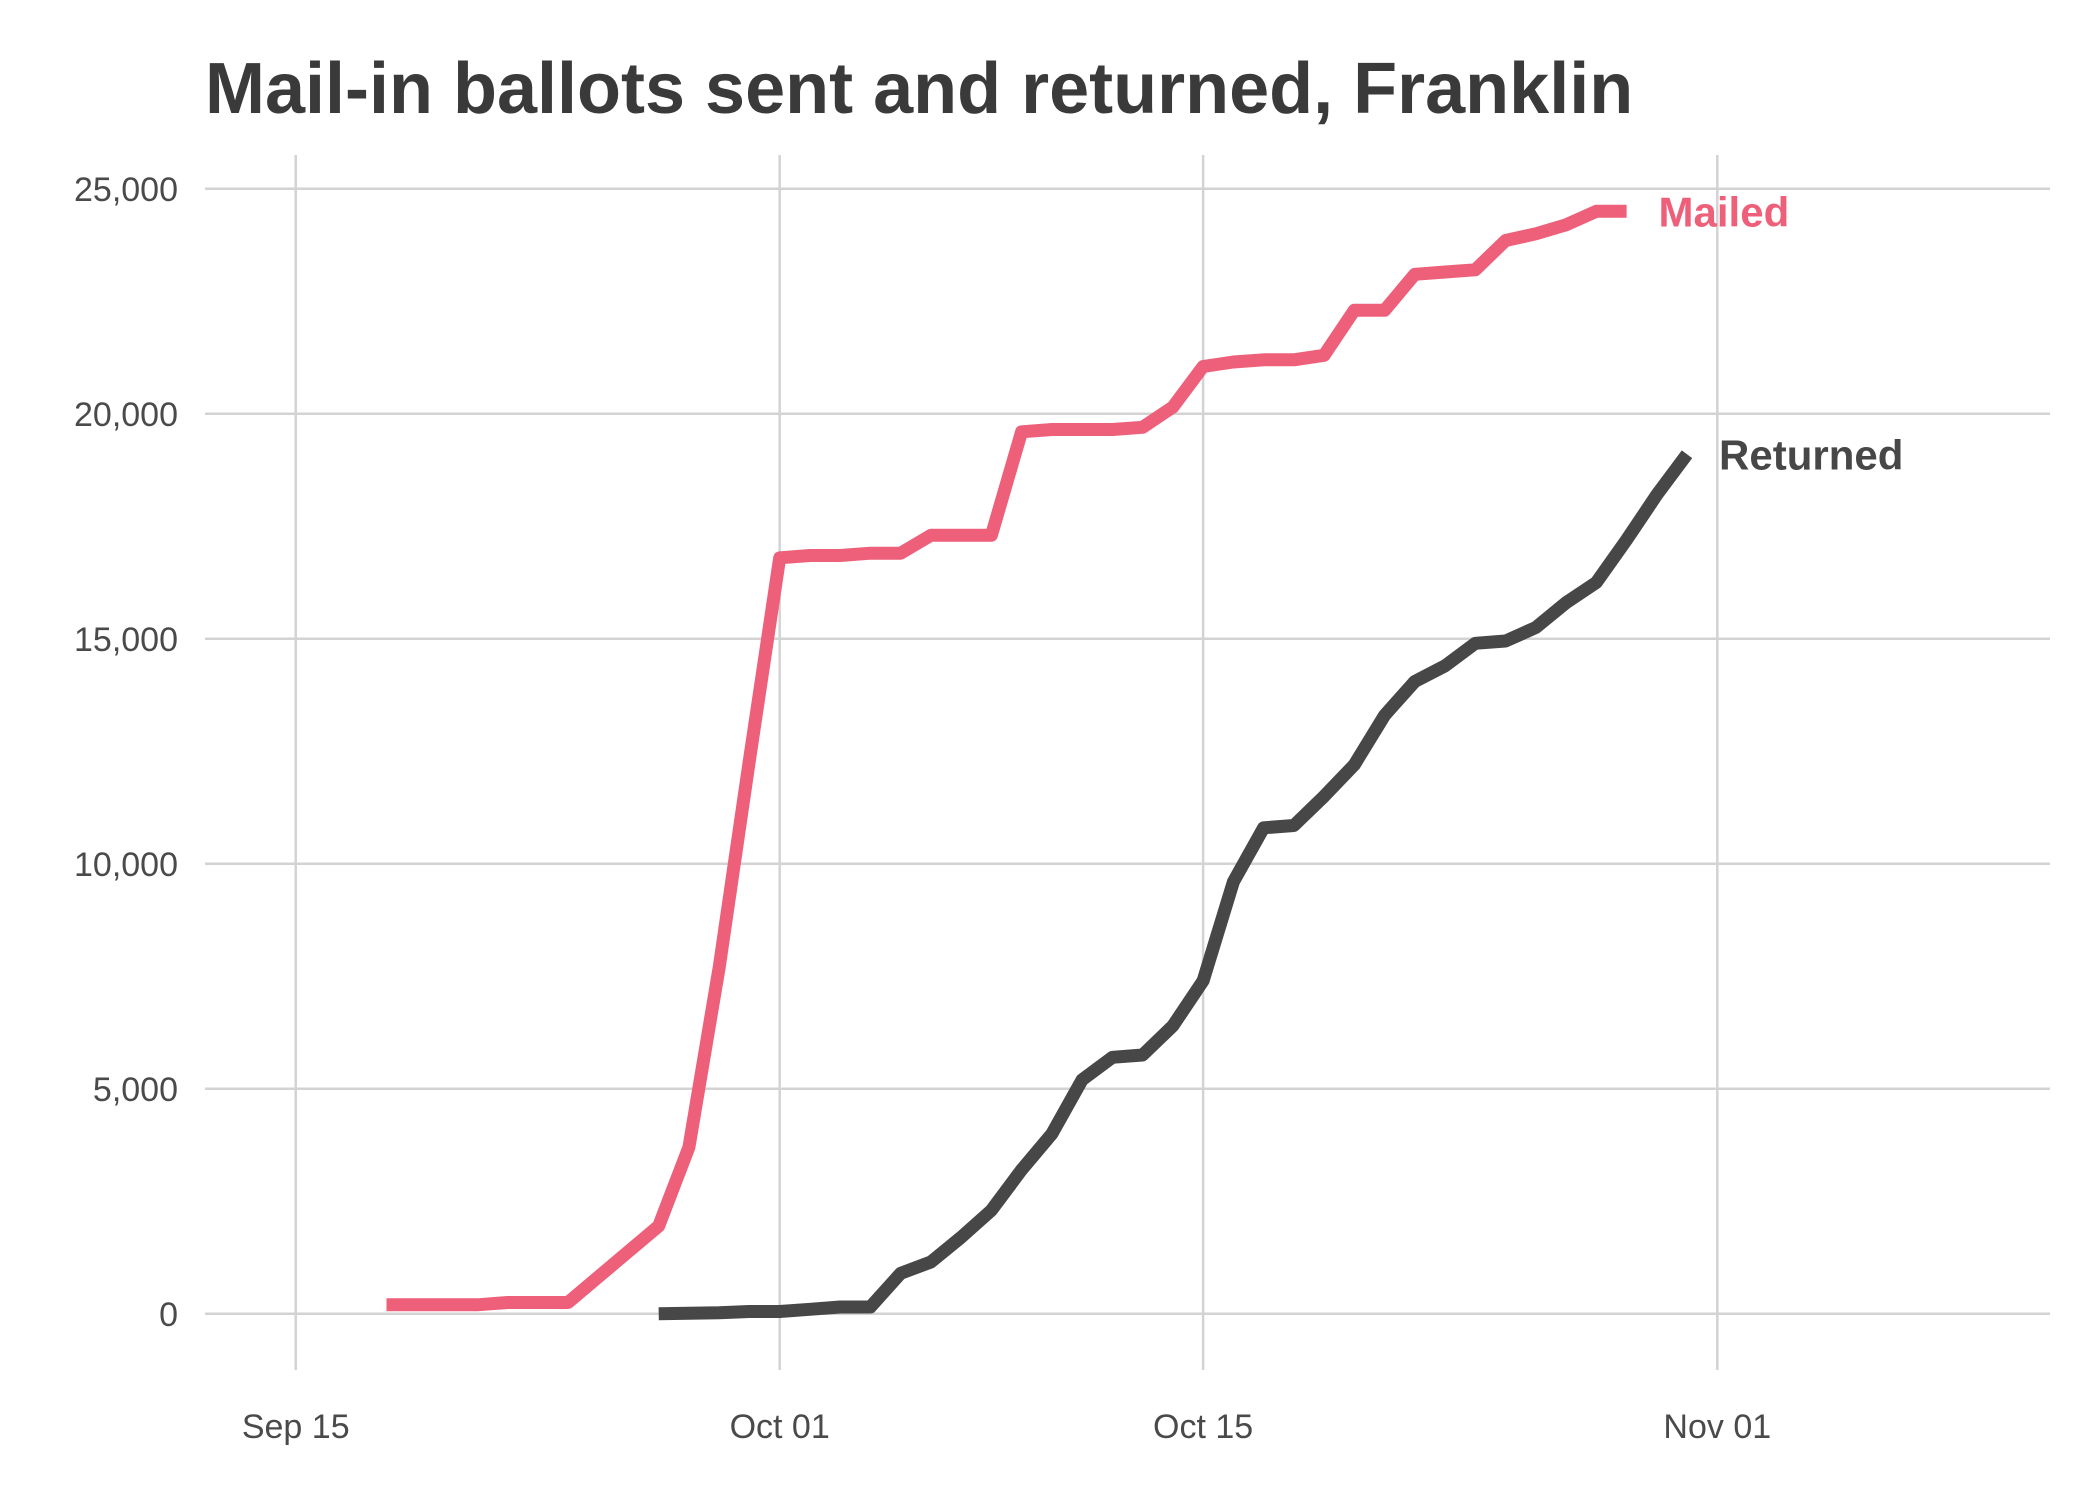  Describe the element at coordinates (1724, 211) in the screenshot. I see `series-label-mailed: Mailed` at that location.